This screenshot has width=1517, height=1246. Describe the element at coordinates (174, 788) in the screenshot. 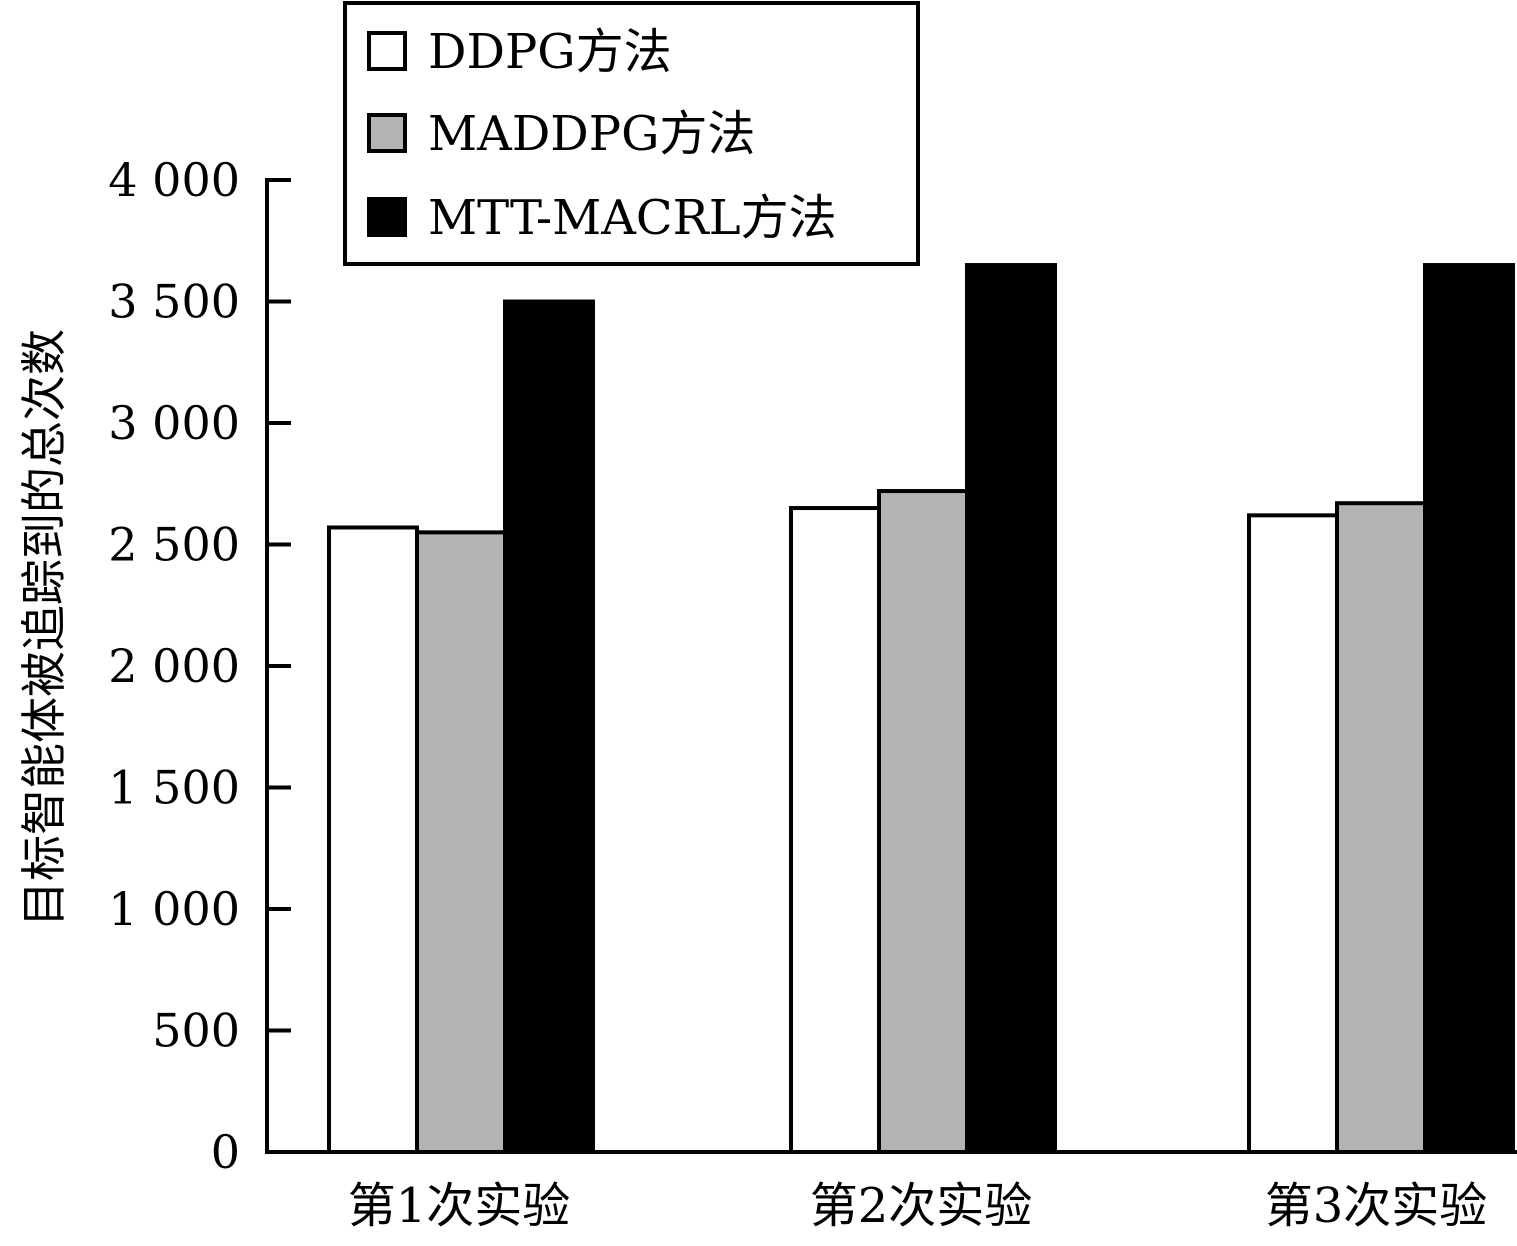

I see `y-tick-label-1500: 1 500` at that location.